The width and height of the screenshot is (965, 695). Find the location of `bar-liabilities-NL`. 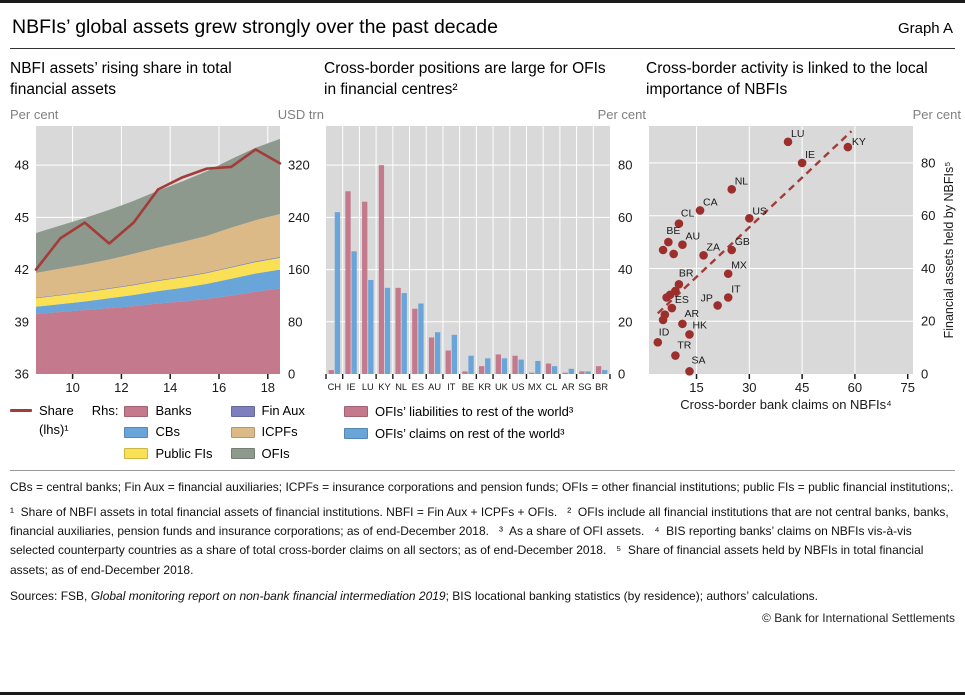

bar-liabilities-NL is located at coordinates (398, 330).